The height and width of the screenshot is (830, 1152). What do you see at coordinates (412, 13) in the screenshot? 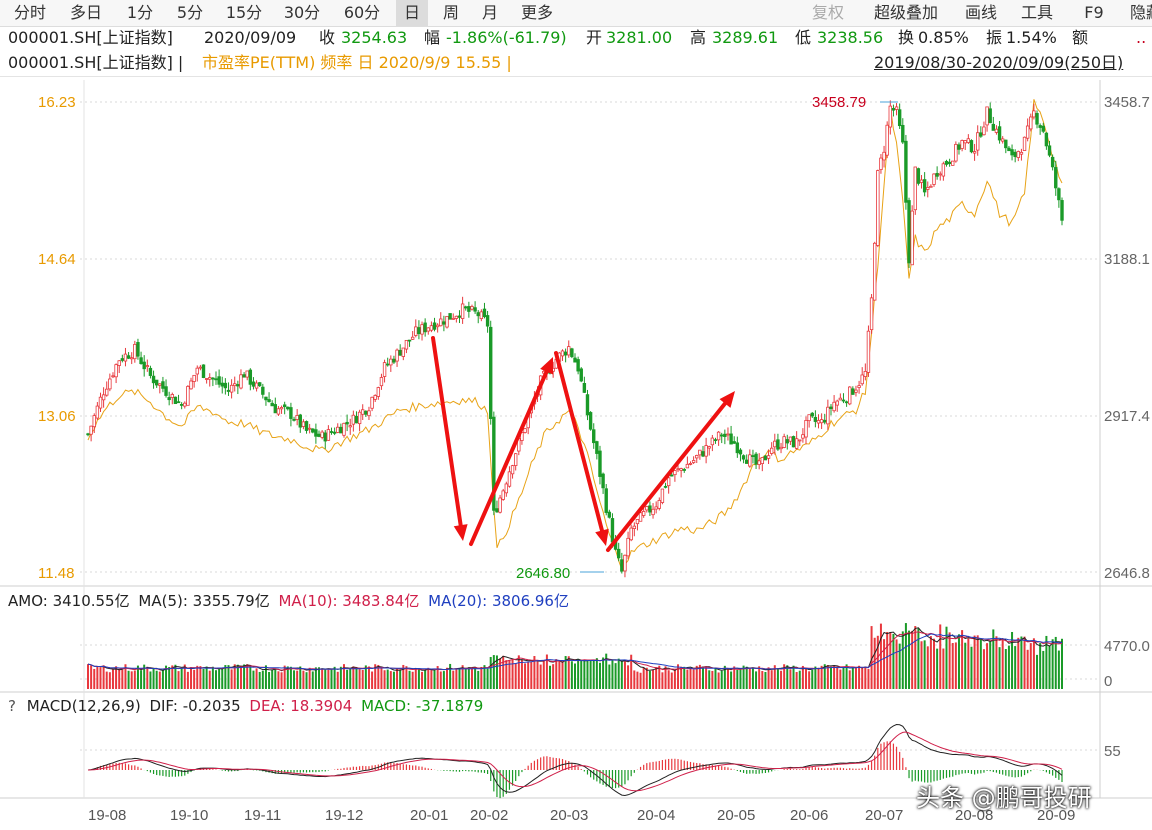
I see `period-button-day: 日` at bounding box center [412, 13].